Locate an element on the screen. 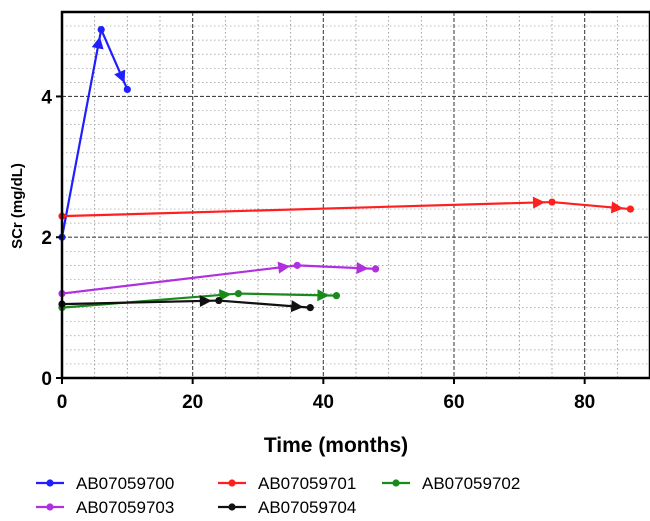 The image size is (650, 521). y-tick-label: 0 is located at coordinates (46, 379).